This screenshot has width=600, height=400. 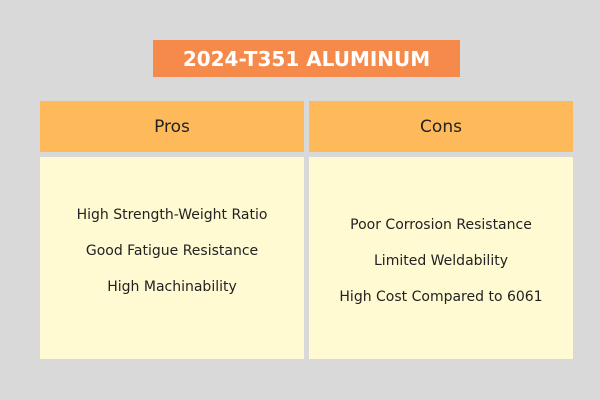 I want to click on column-header: Pros, so click(x=172, y=126).